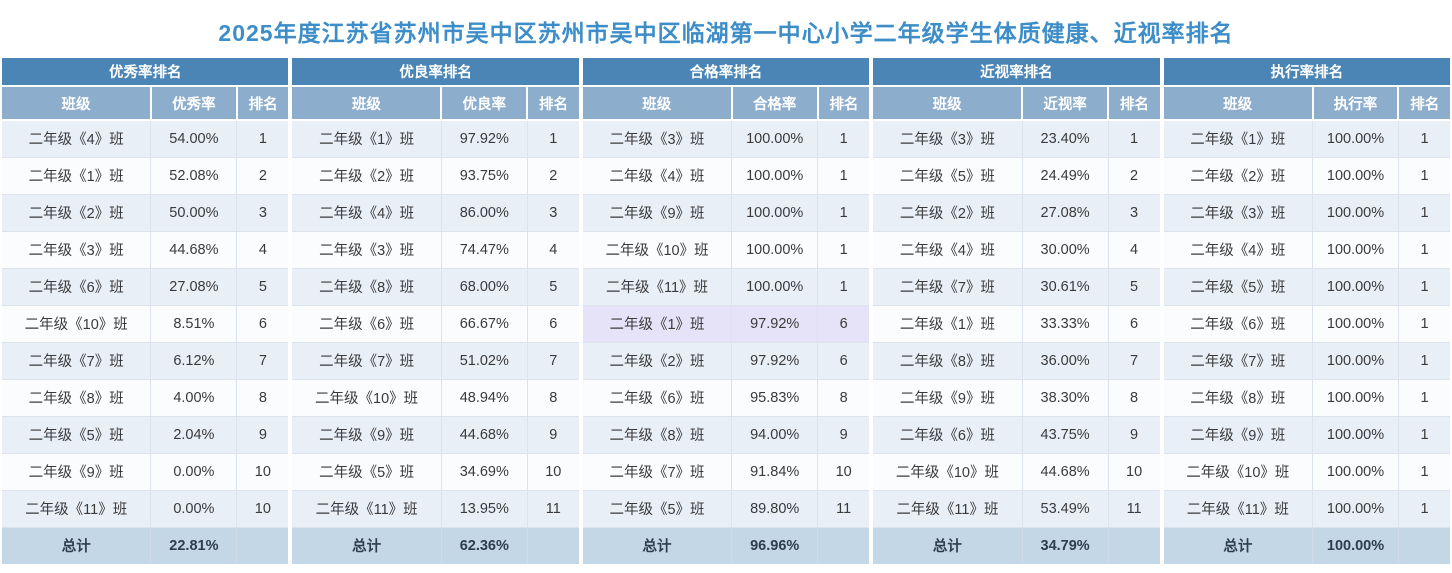 This screenshot has height=573, width=1452. Describe the element at coordinates (1355, 286) in the screenshot. I see `value-cell: 100.00%` at that location.